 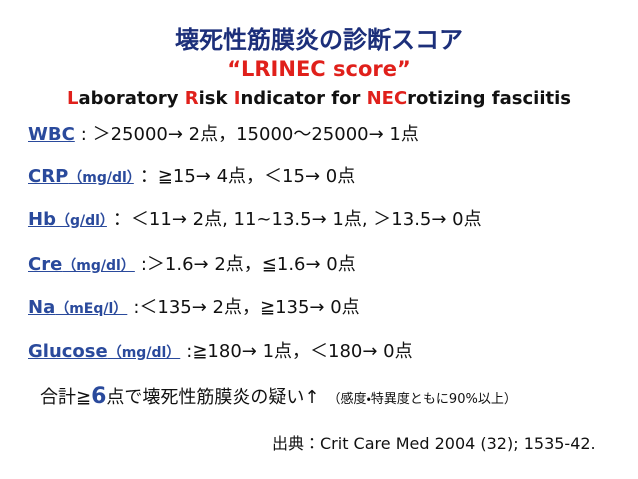 What do you see at coordinates (319, 40) in the screenshot?
I see `title: 壊死性筋膜炎の診断スコア` at bounding box center [319, 40].